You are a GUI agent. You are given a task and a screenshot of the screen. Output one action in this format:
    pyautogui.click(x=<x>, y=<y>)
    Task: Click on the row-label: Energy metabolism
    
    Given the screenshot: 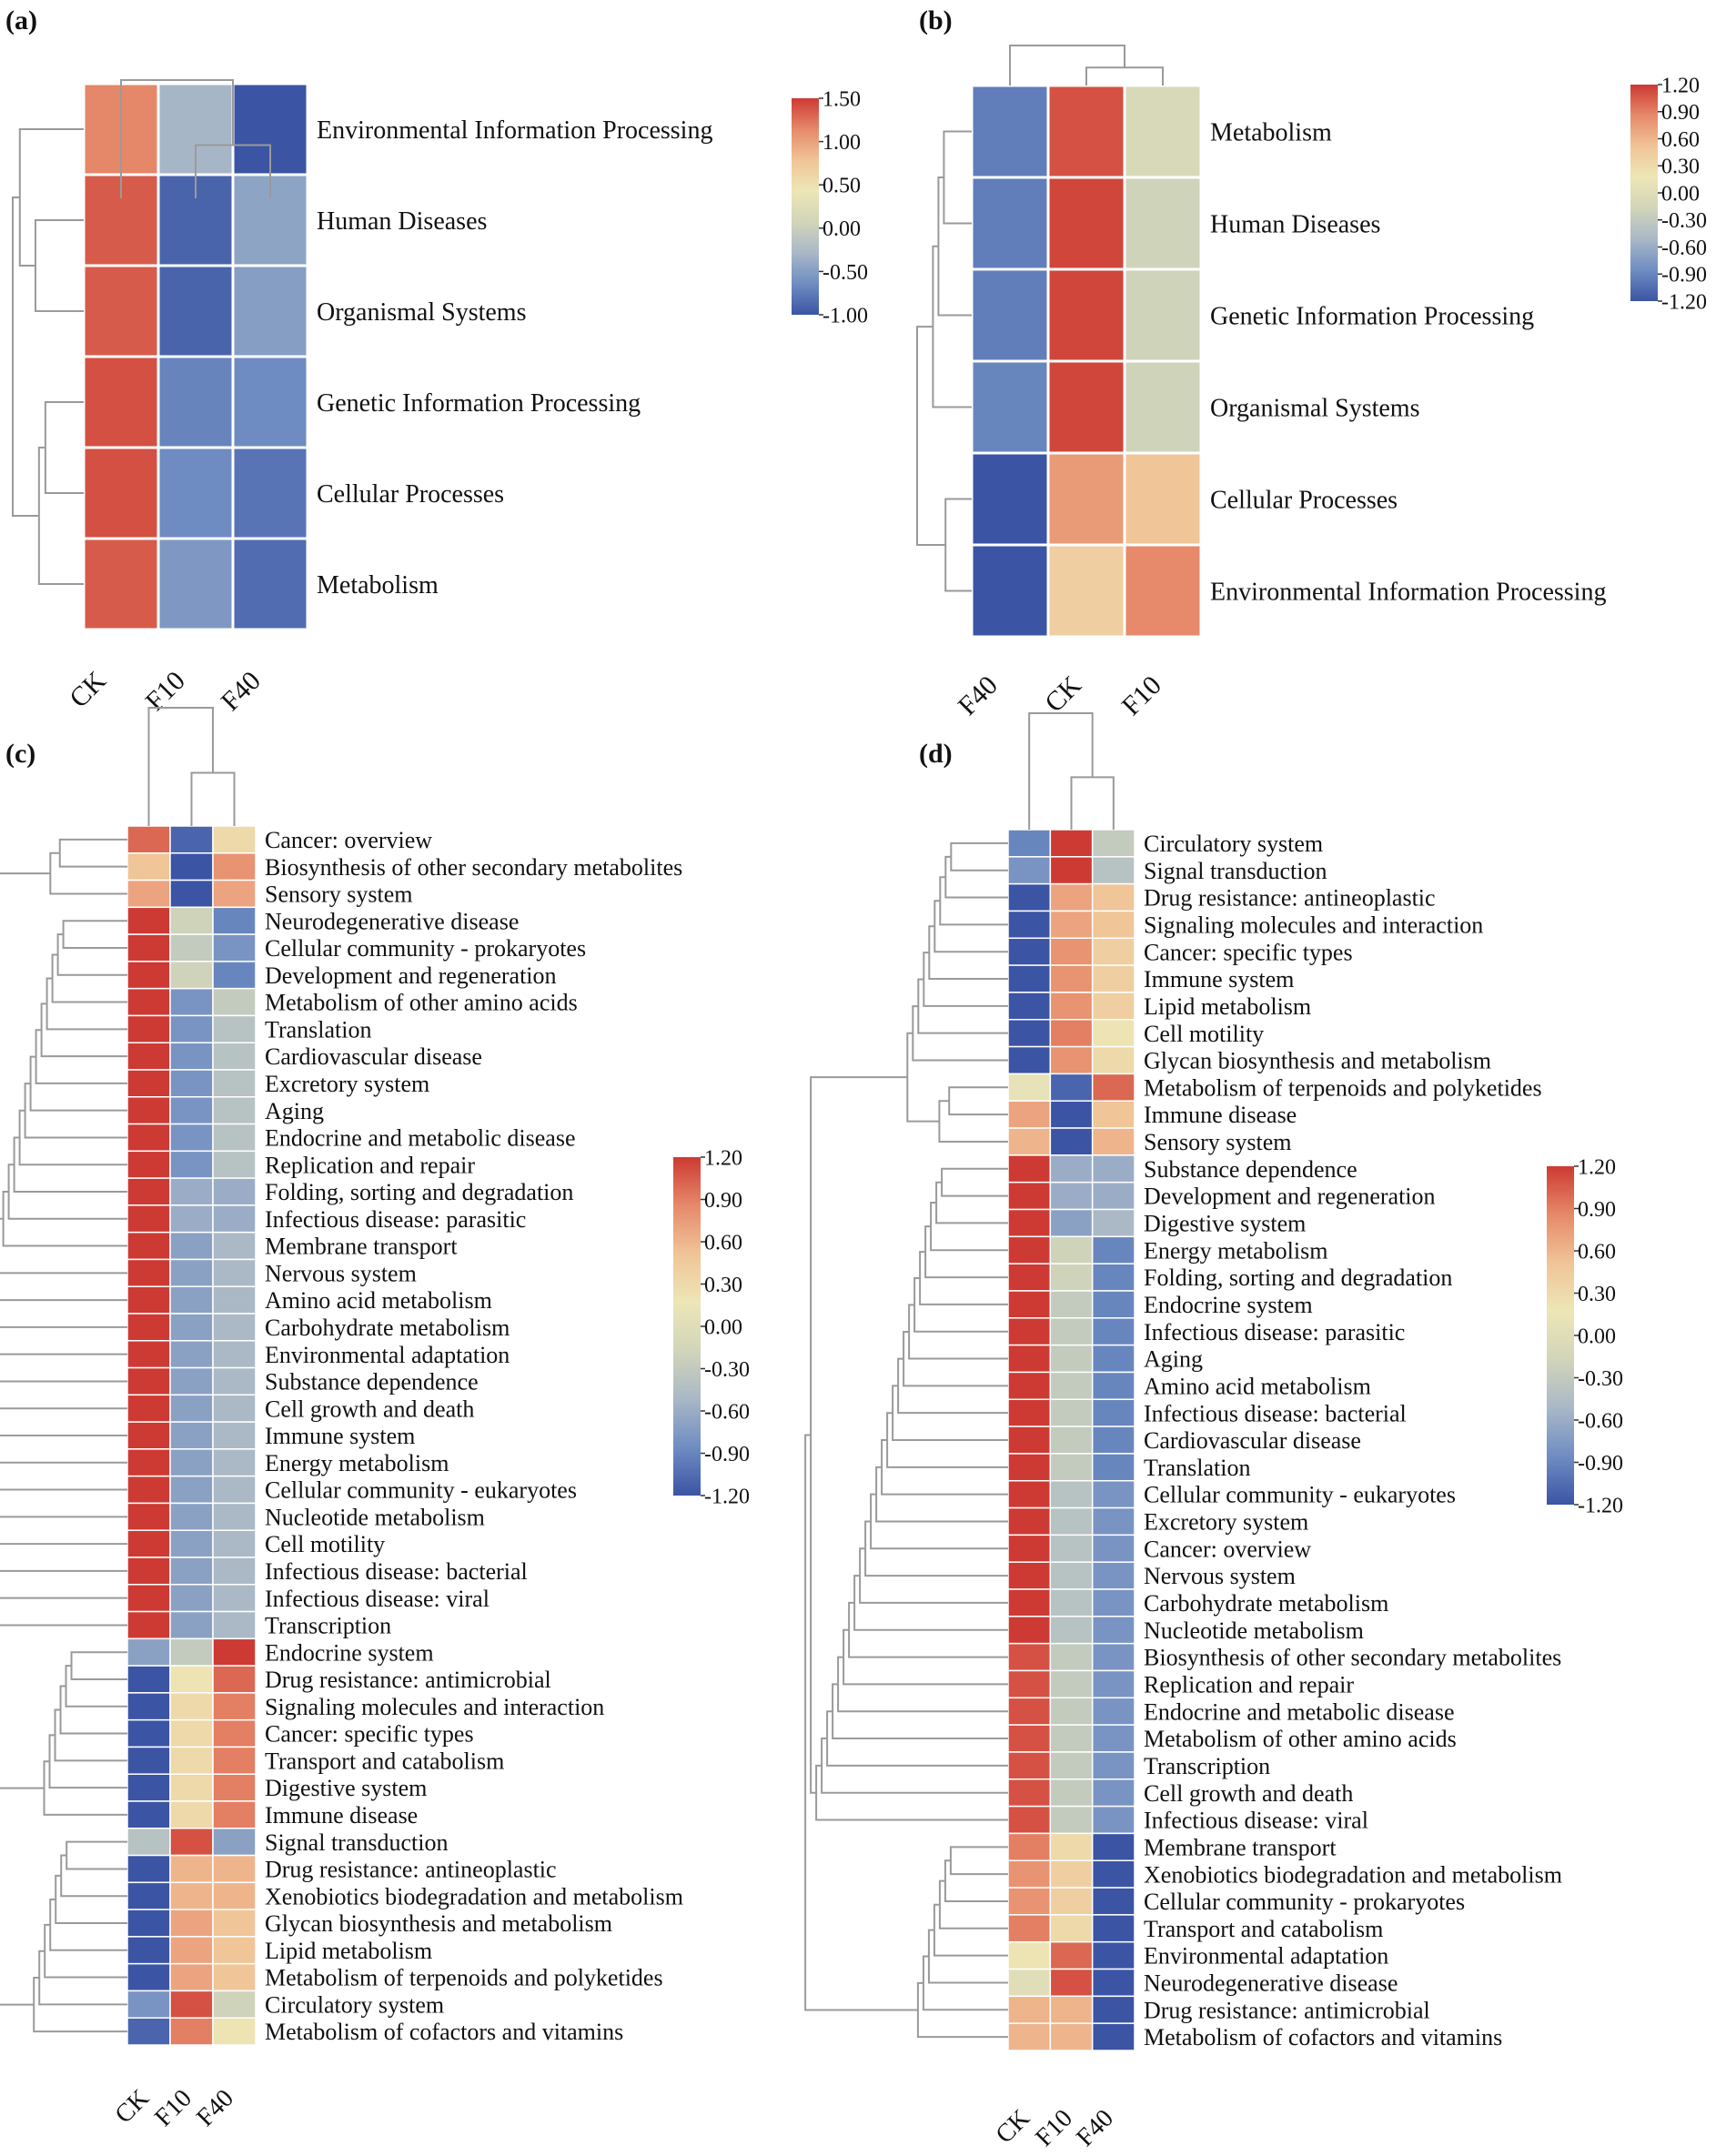 What is the action you would take?
    pyautogui.click(x=357, y=1463)
    